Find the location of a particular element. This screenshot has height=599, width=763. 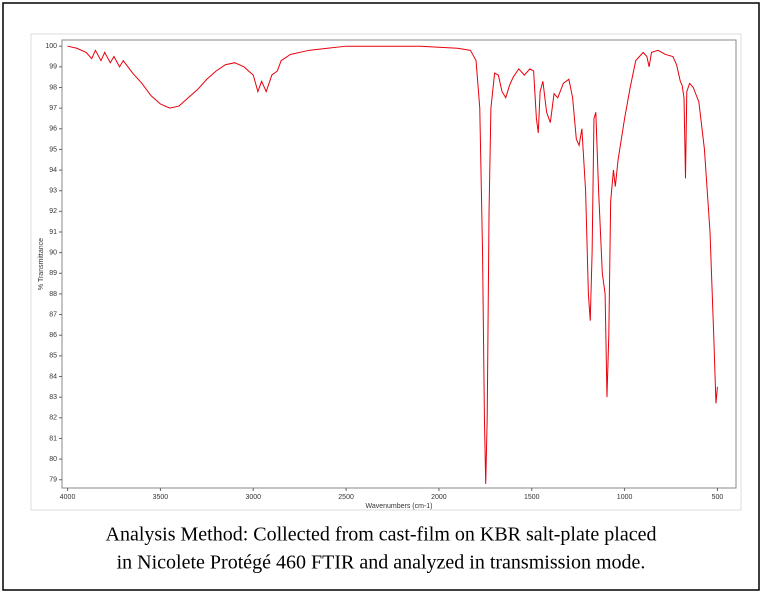

y-axis-label: % Transmittance is located at coordinates (41, 264).